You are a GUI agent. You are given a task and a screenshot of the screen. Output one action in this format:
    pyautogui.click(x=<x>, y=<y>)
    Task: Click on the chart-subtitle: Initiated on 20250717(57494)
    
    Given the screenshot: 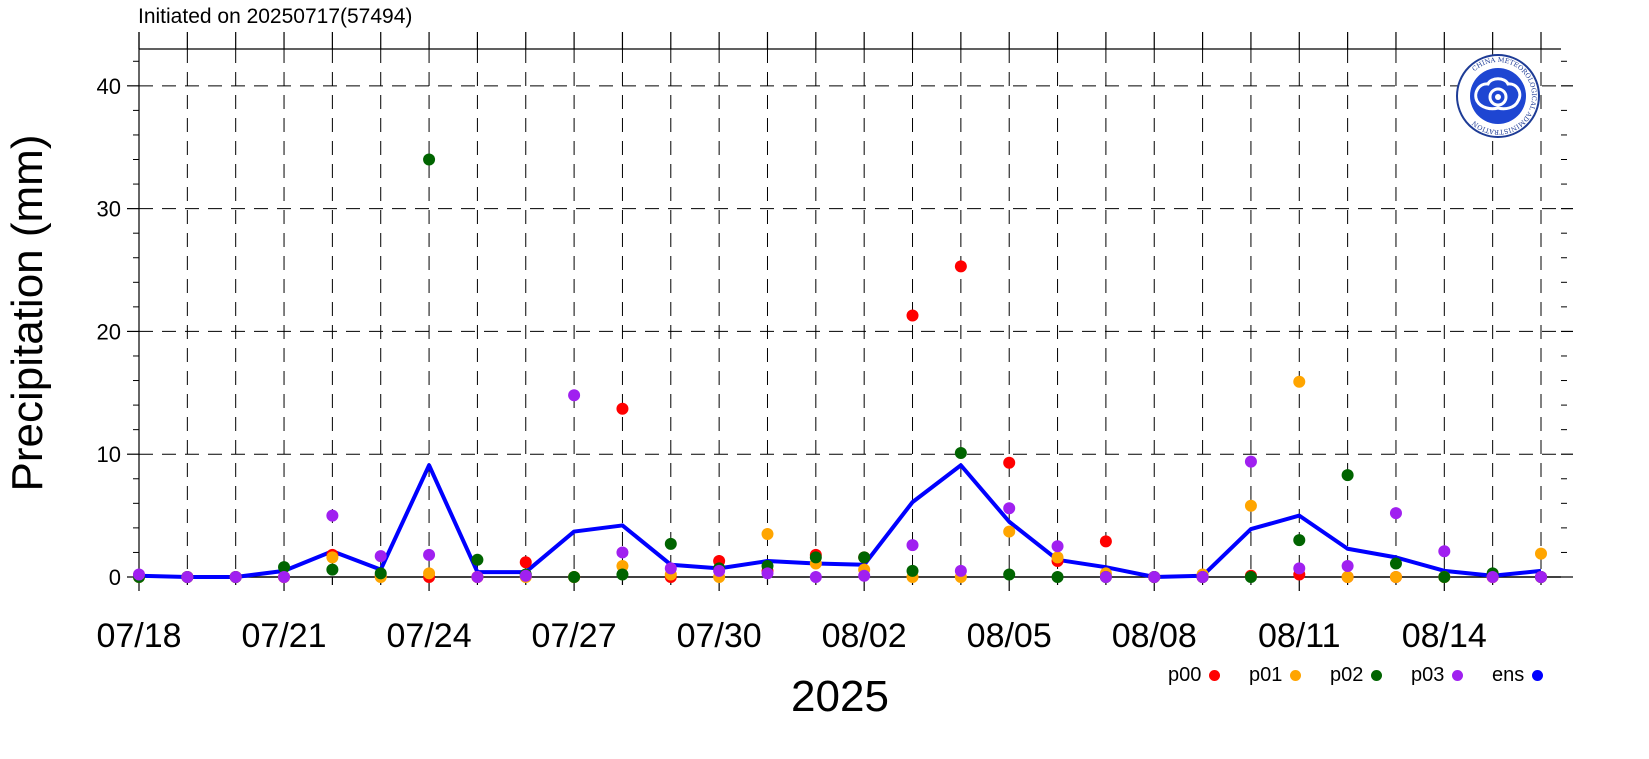 What is the action you would take?
    pyautogui.click(x=275, y=16)
    